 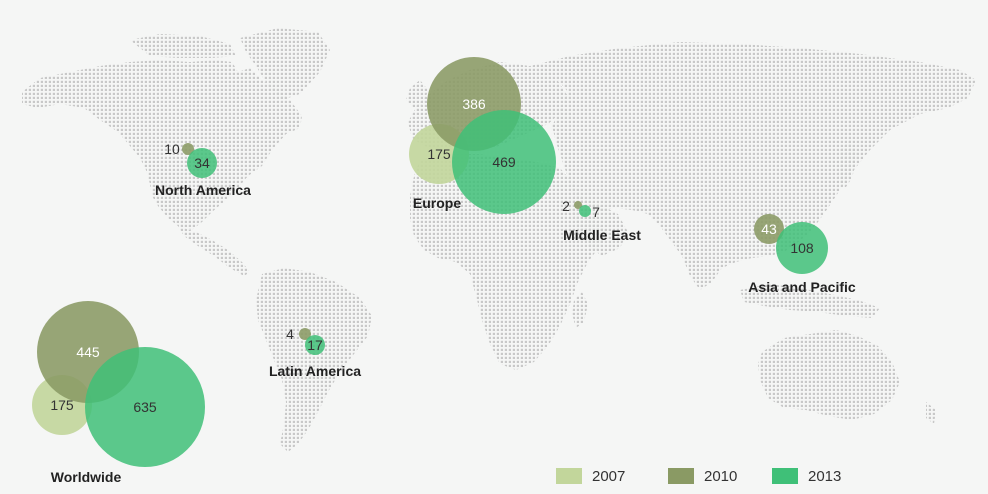 I want to click on south-america-landmass, so click(x=314, y=360).